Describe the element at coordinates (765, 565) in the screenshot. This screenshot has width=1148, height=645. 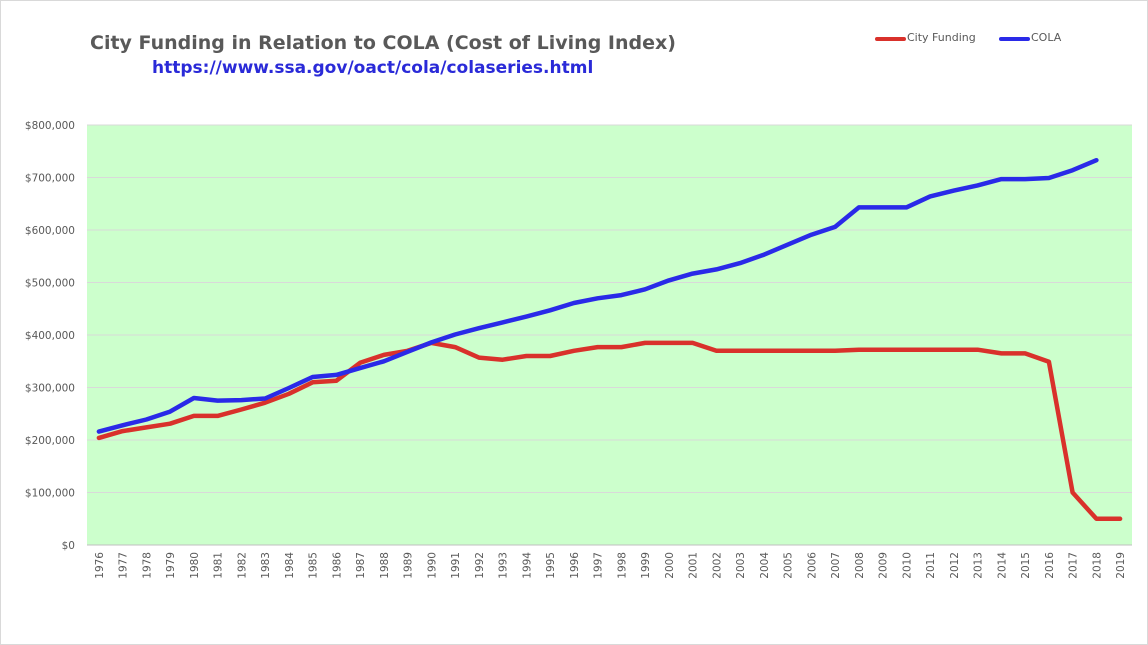
I see `x-tick-label: 2004` at that location.